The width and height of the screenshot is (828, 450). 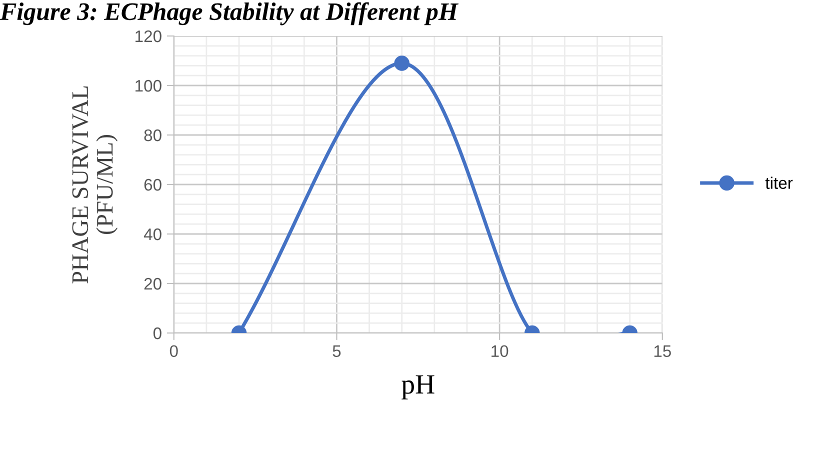 I want to click on y-tick-label: 40, so click(x=153, y=234).